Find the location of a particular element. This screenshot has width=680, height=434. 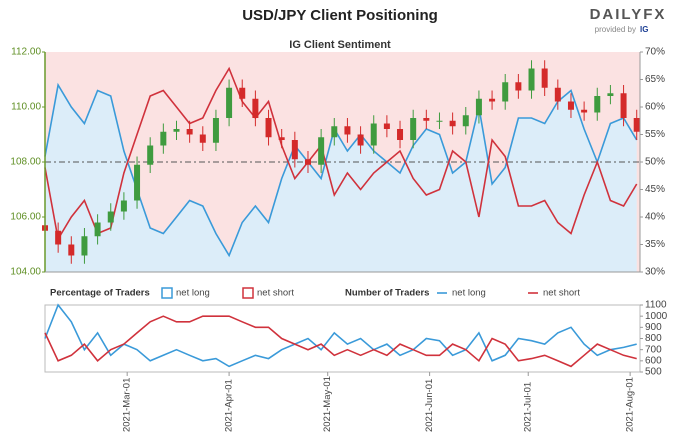

logo: DAILYFX is located at coordinates (628, 14).